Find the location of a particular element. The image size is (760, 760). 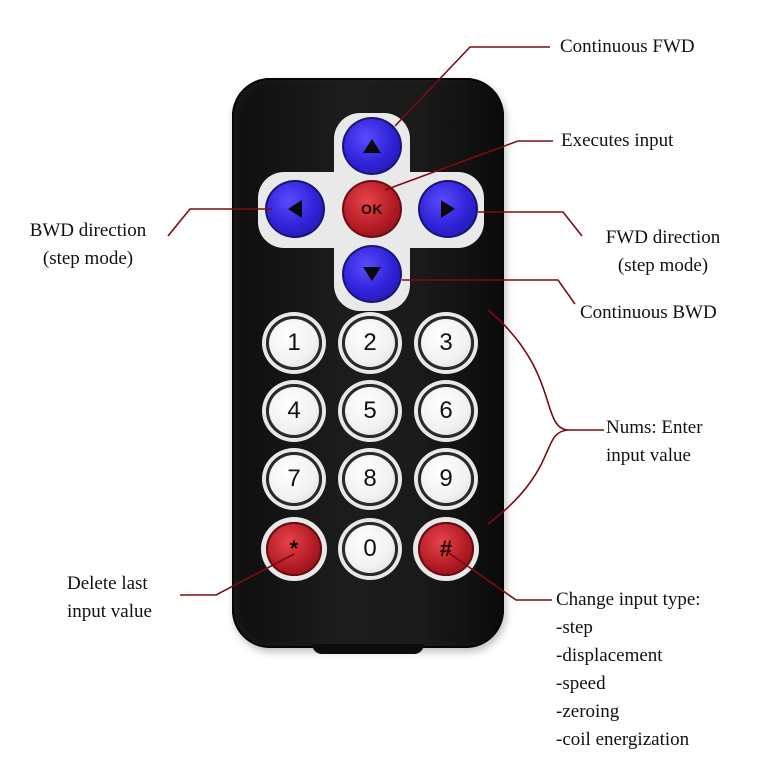

leader-fwd-direction is located at coordinates (530, 224).